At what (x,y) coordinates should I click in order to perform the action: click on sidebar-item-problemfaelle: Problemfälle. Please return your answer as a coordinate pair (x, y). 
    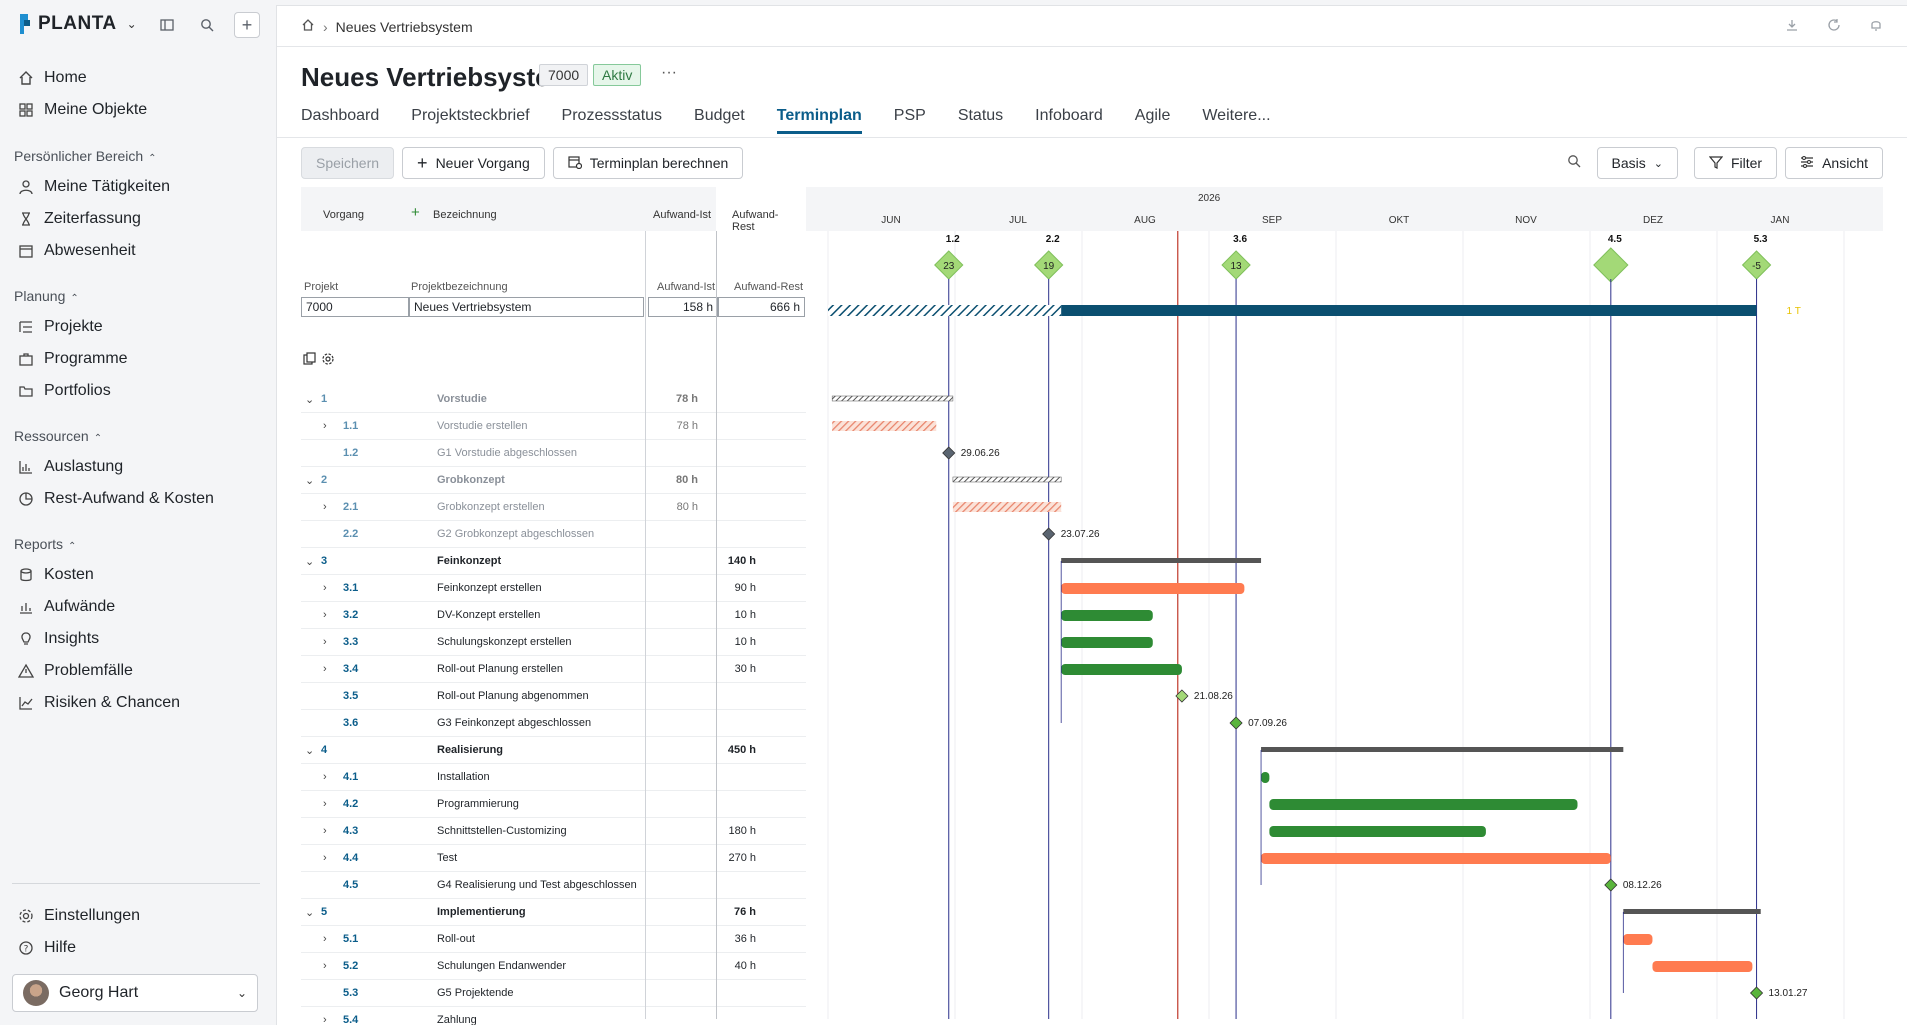
    Looking at the image, I should click on (75, 671).